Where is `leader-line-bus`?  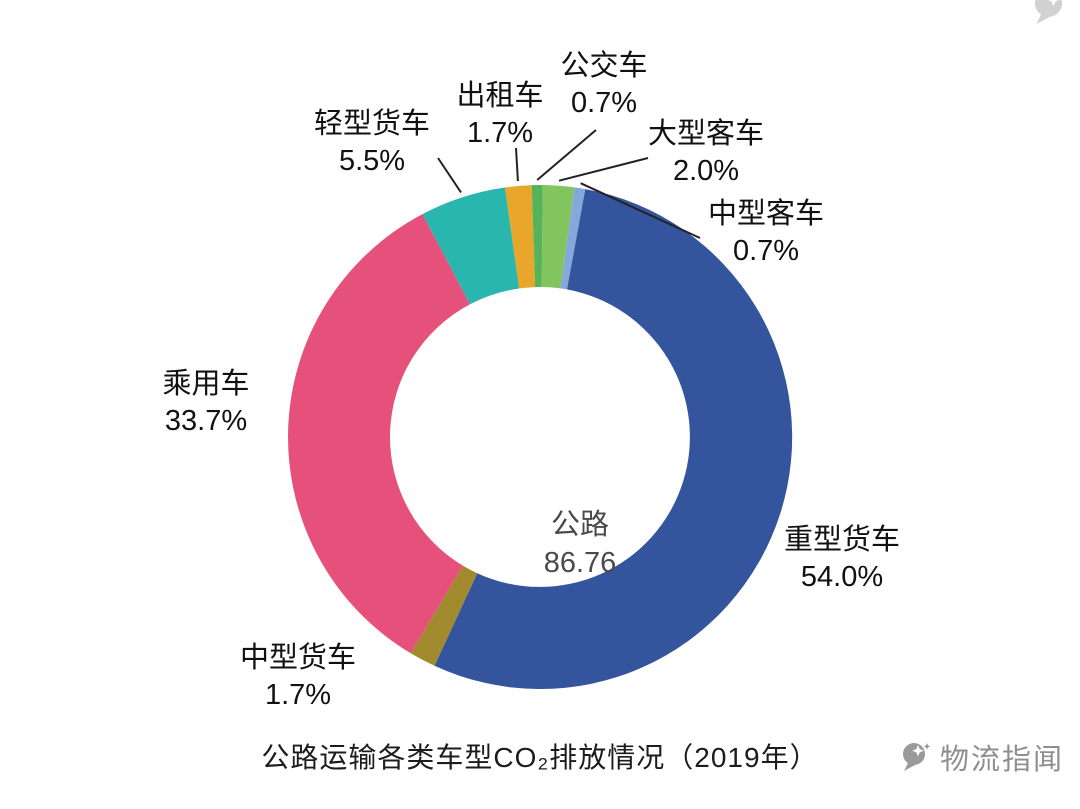 leader-line-bus is located at coordinates (566, 155).